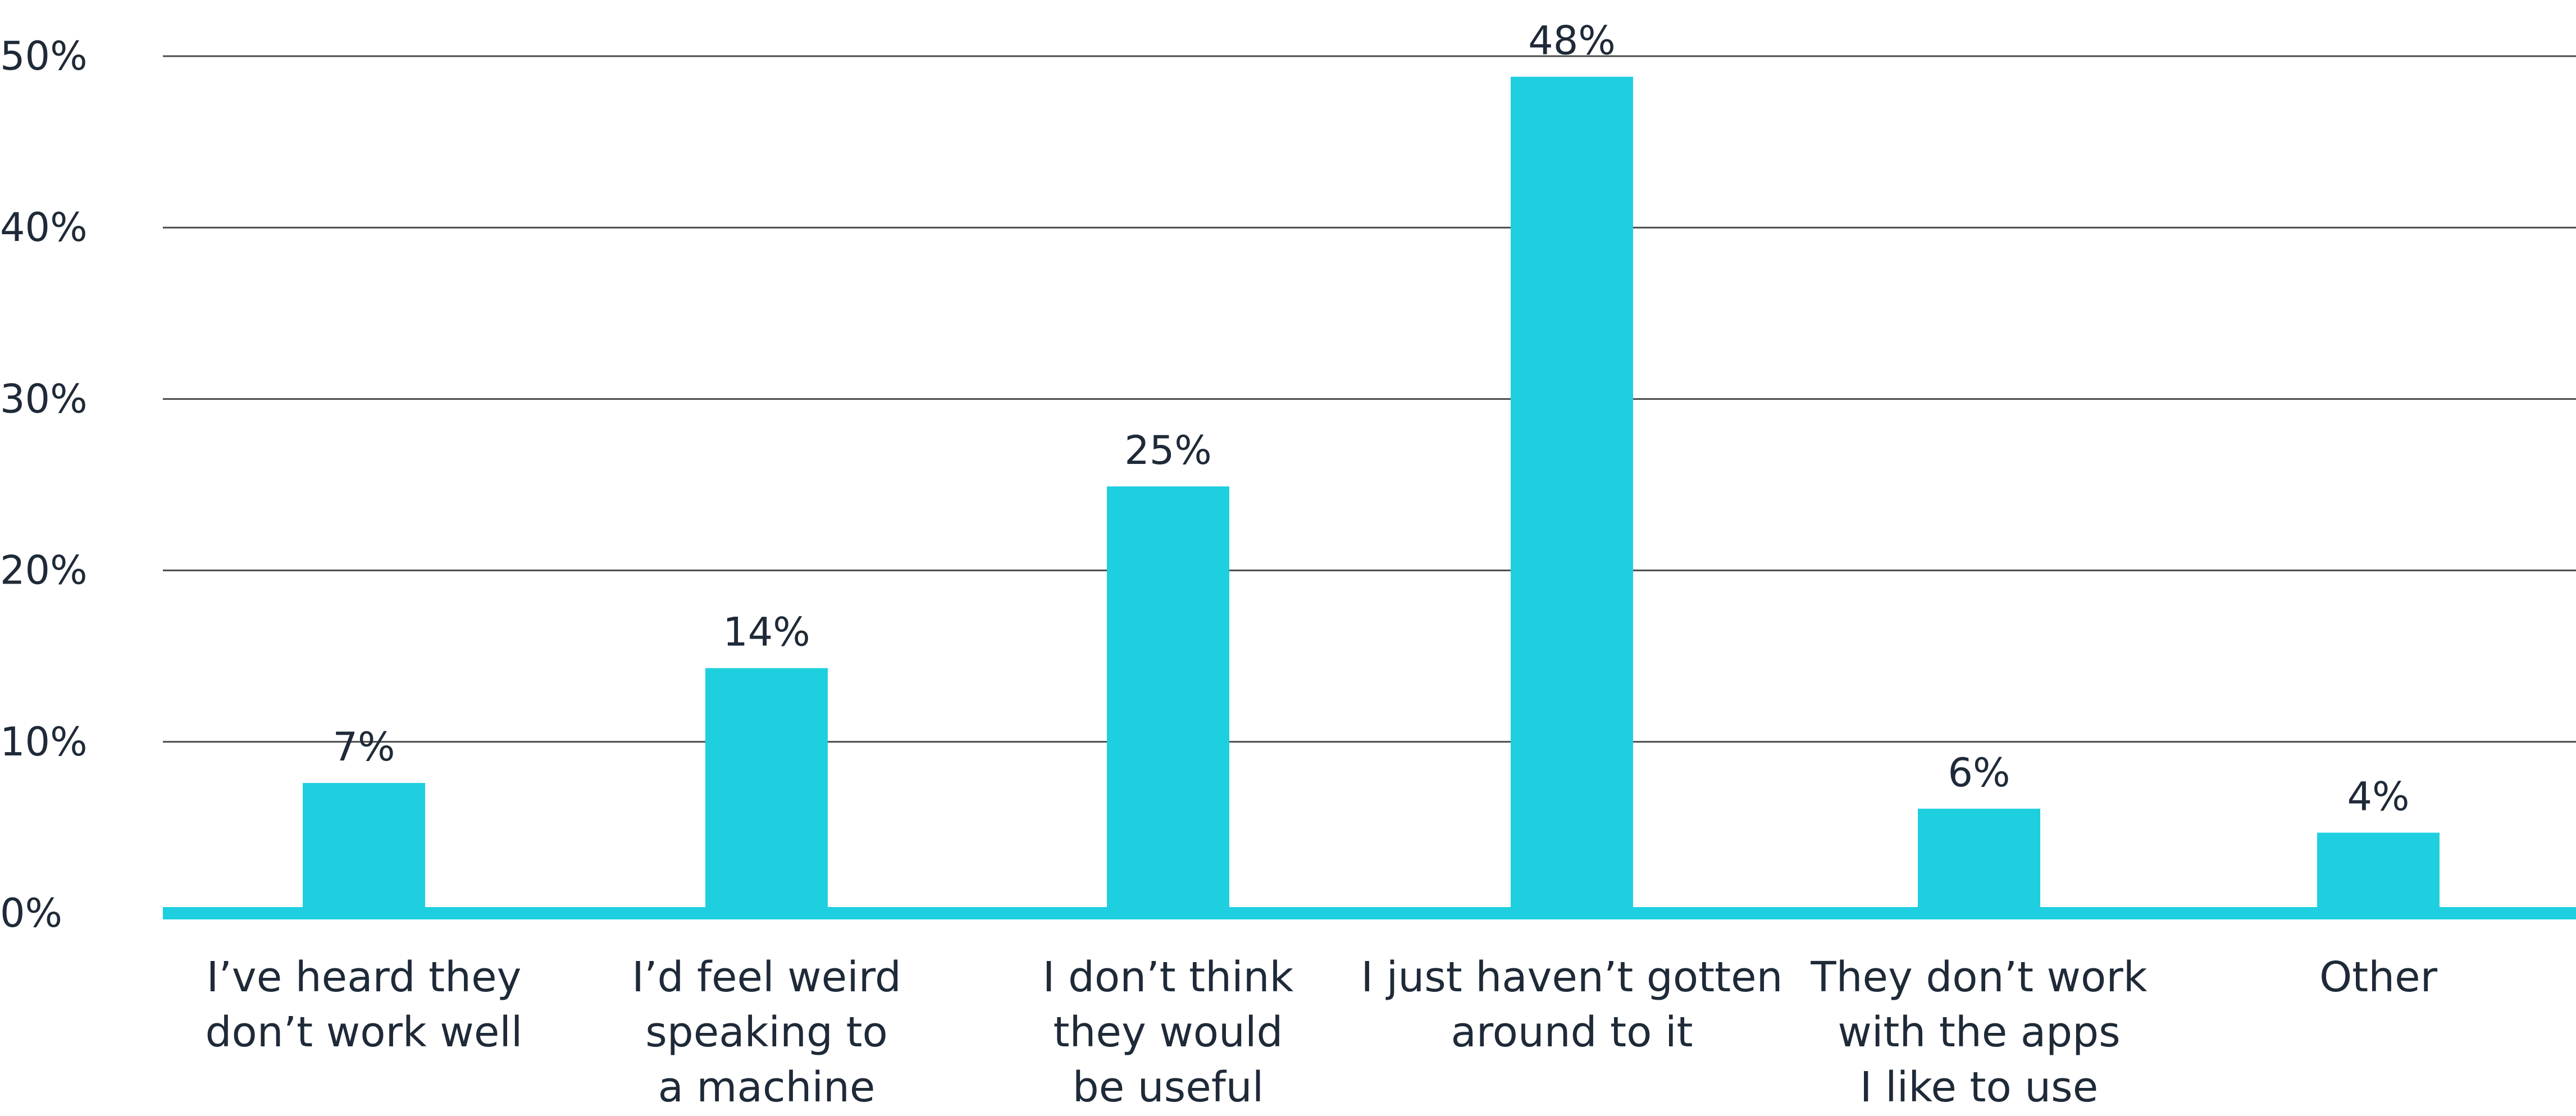  What do you see at coordinates (44, 484) in the screenshot?
I see `y-axis: 0% 10% 20% 30% 40% 50%` at bounding box center [44, 484].